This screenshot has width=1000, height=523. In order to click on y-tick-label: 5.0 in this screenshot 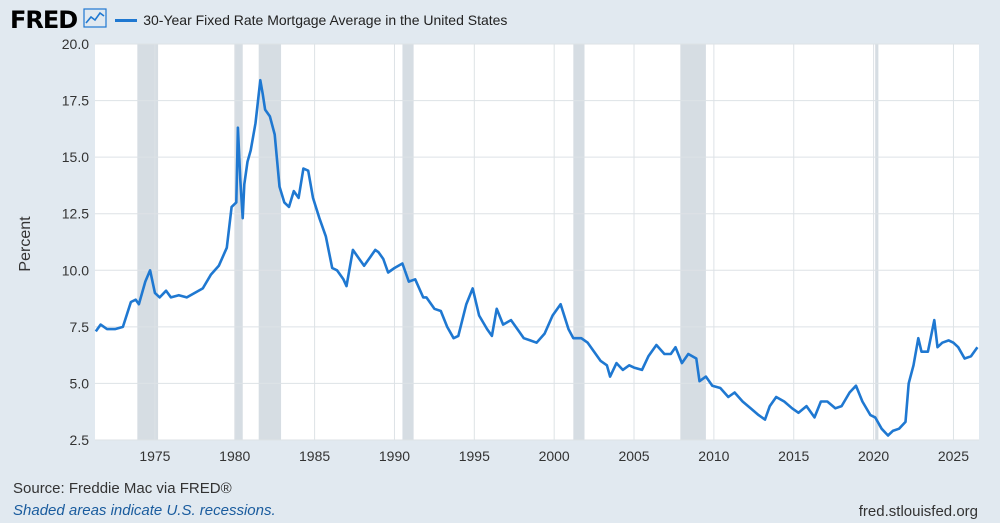, I will do `click(80, 383)`.